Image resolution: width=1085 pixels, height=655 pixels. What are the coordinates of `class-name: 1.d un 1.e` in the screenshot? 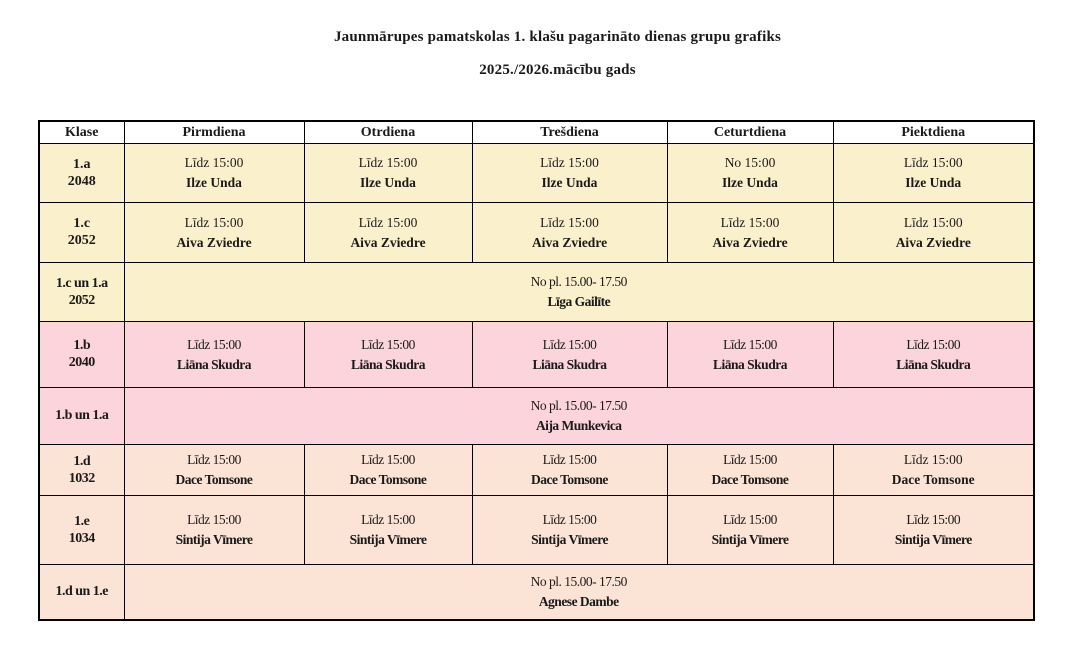 It's located at (82, 591).